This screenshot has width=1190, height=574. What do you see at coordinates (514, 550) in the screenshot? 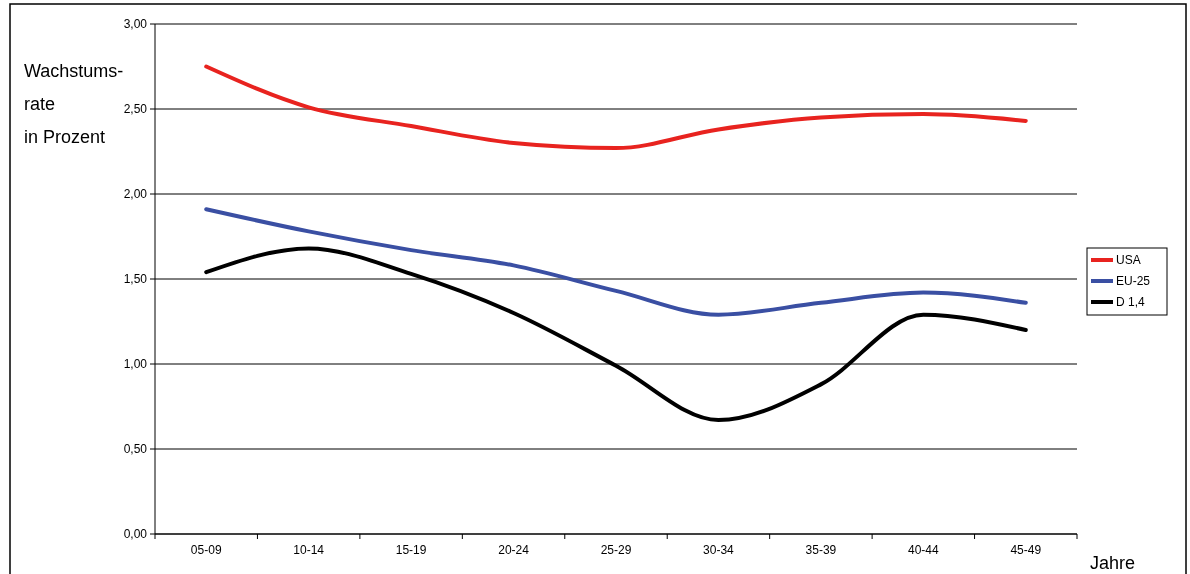
I see `x-tick-label: 20-24` at bounding box center [514, 550].